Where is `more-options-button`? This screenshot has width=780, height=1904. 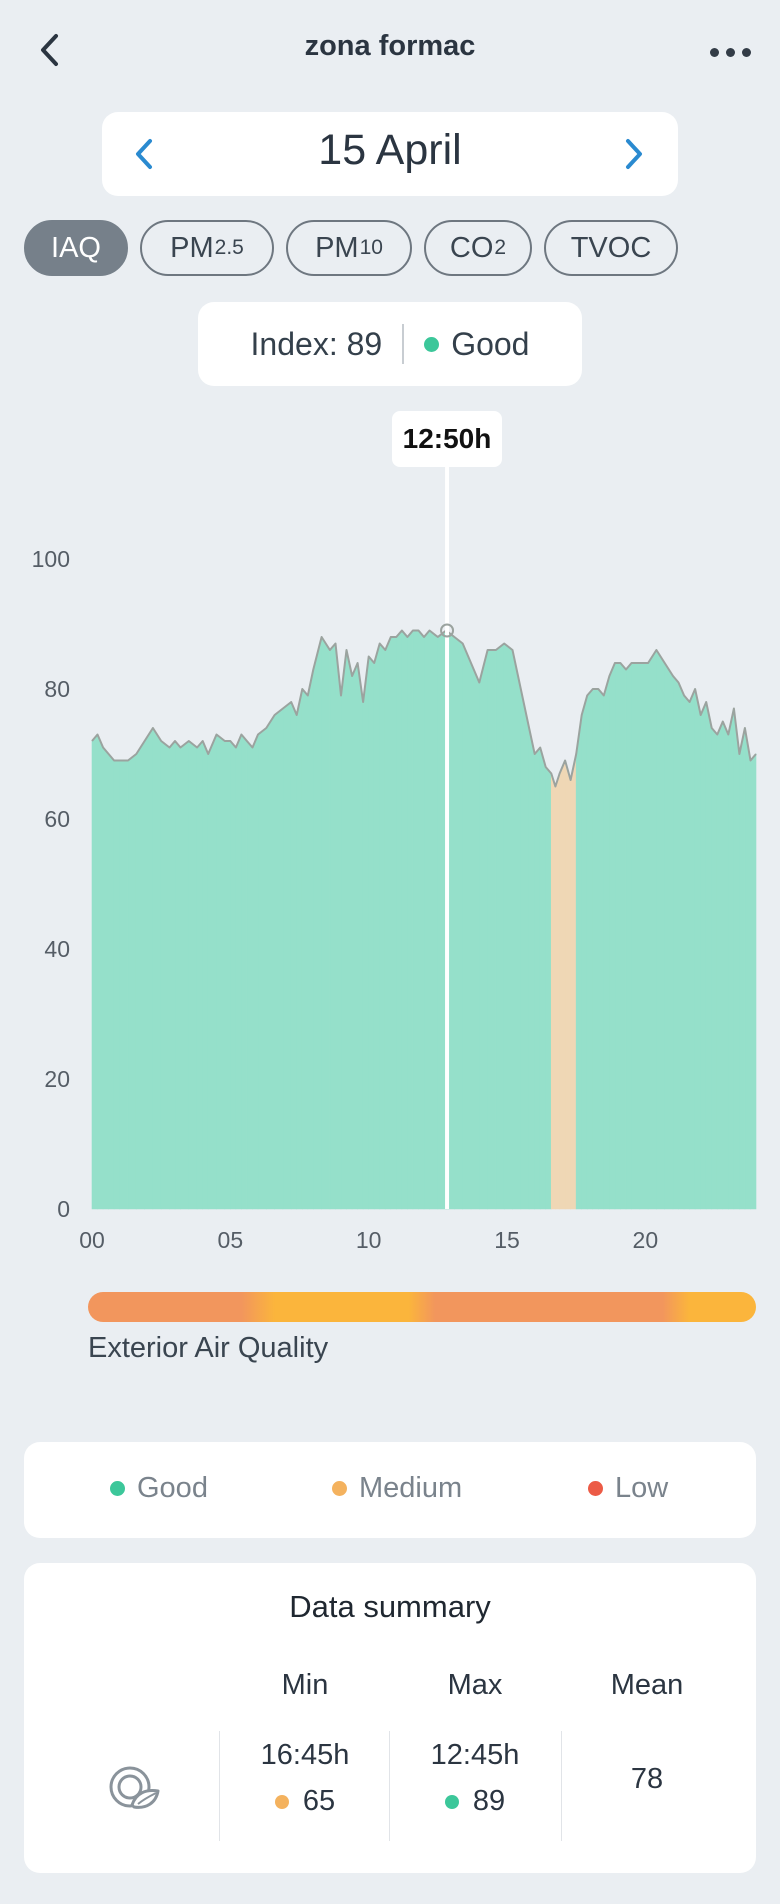 more-options-button is located at coordinates (730, 52).